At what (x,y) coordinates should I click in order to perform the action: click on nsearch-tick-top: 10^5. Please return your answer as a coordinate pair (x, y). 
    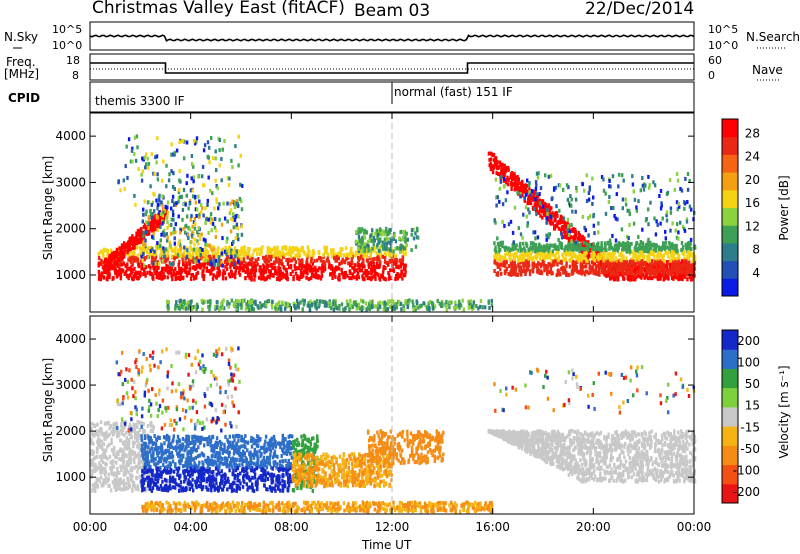
    Looking at the image, I should click on (723, 29).